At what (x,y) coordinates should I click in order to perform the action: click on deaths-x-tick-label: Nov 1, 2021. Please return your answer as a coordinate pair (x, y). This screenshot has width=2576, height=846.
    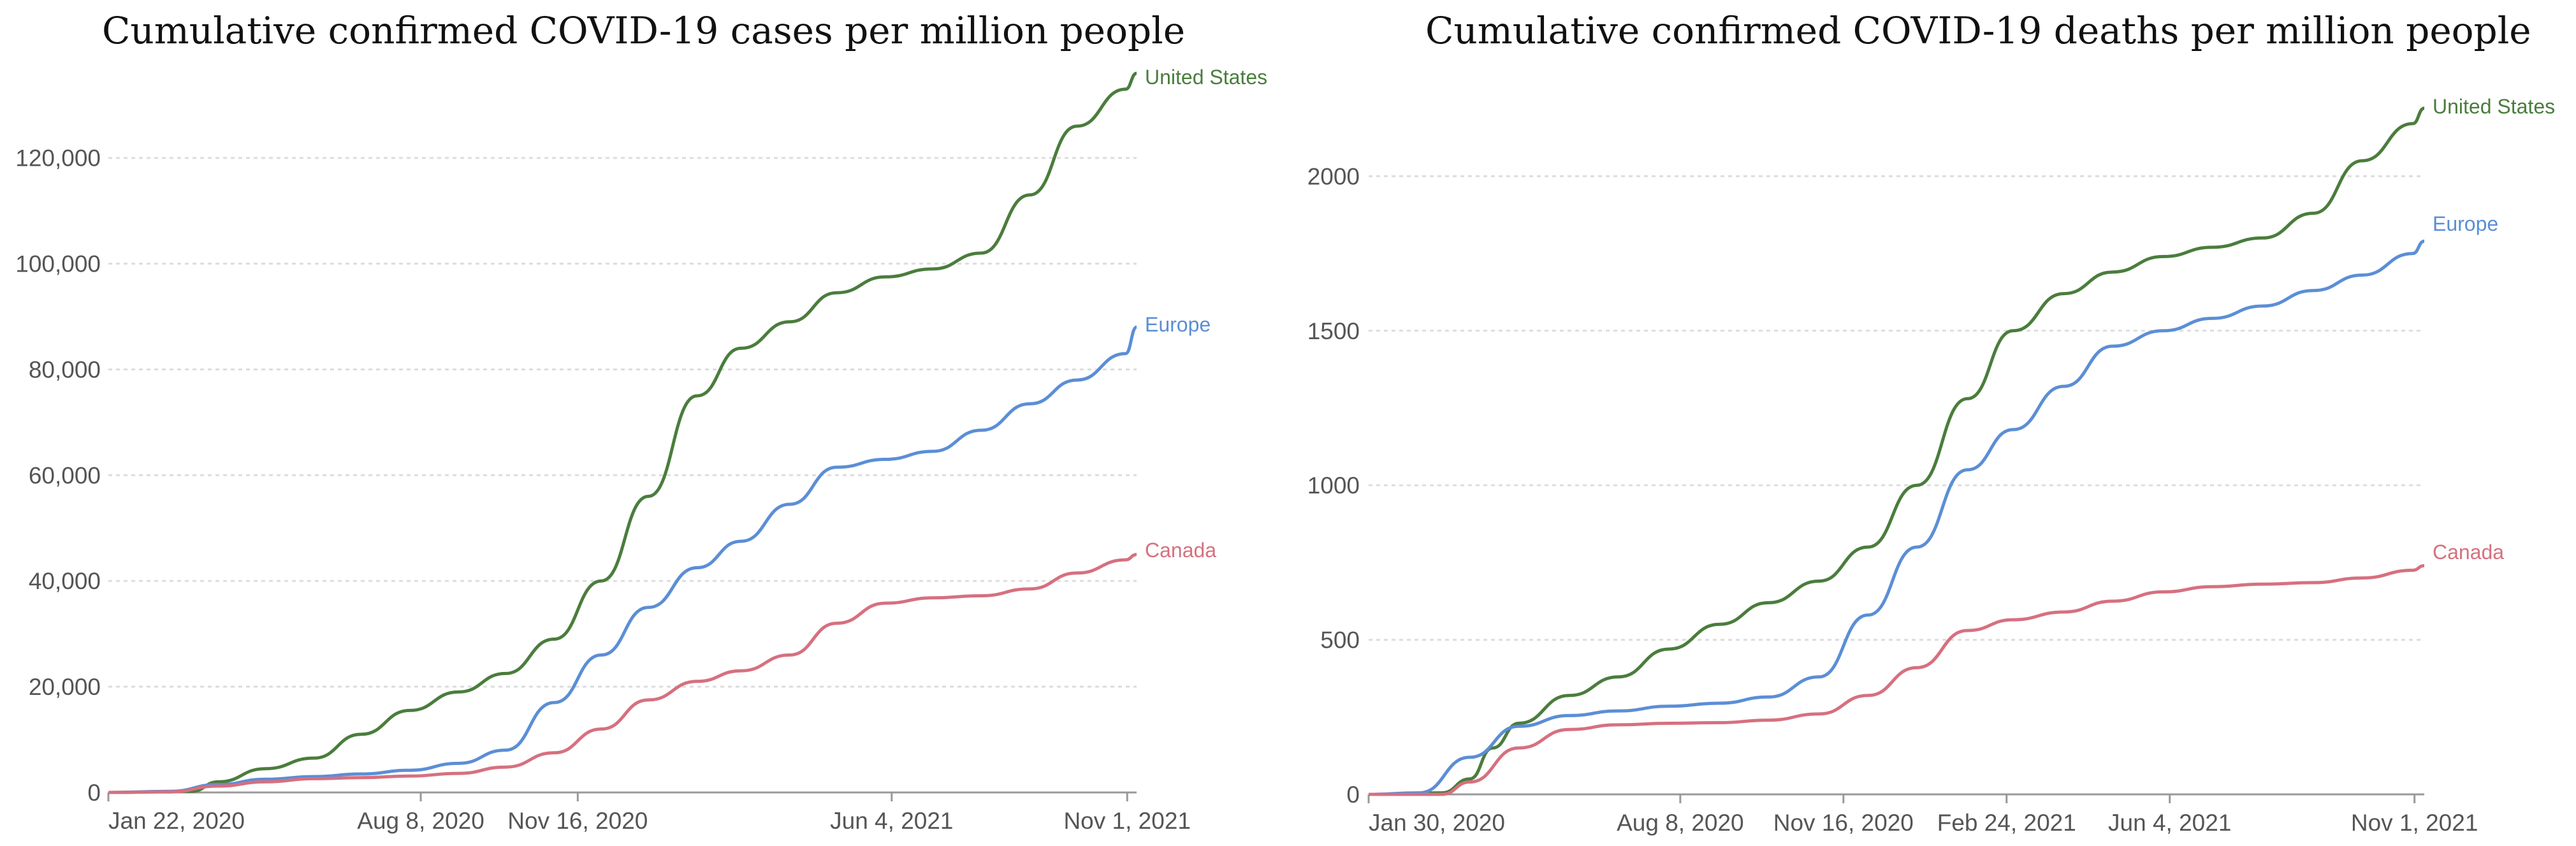
    Looking at the image, I should click on (2414, 823).